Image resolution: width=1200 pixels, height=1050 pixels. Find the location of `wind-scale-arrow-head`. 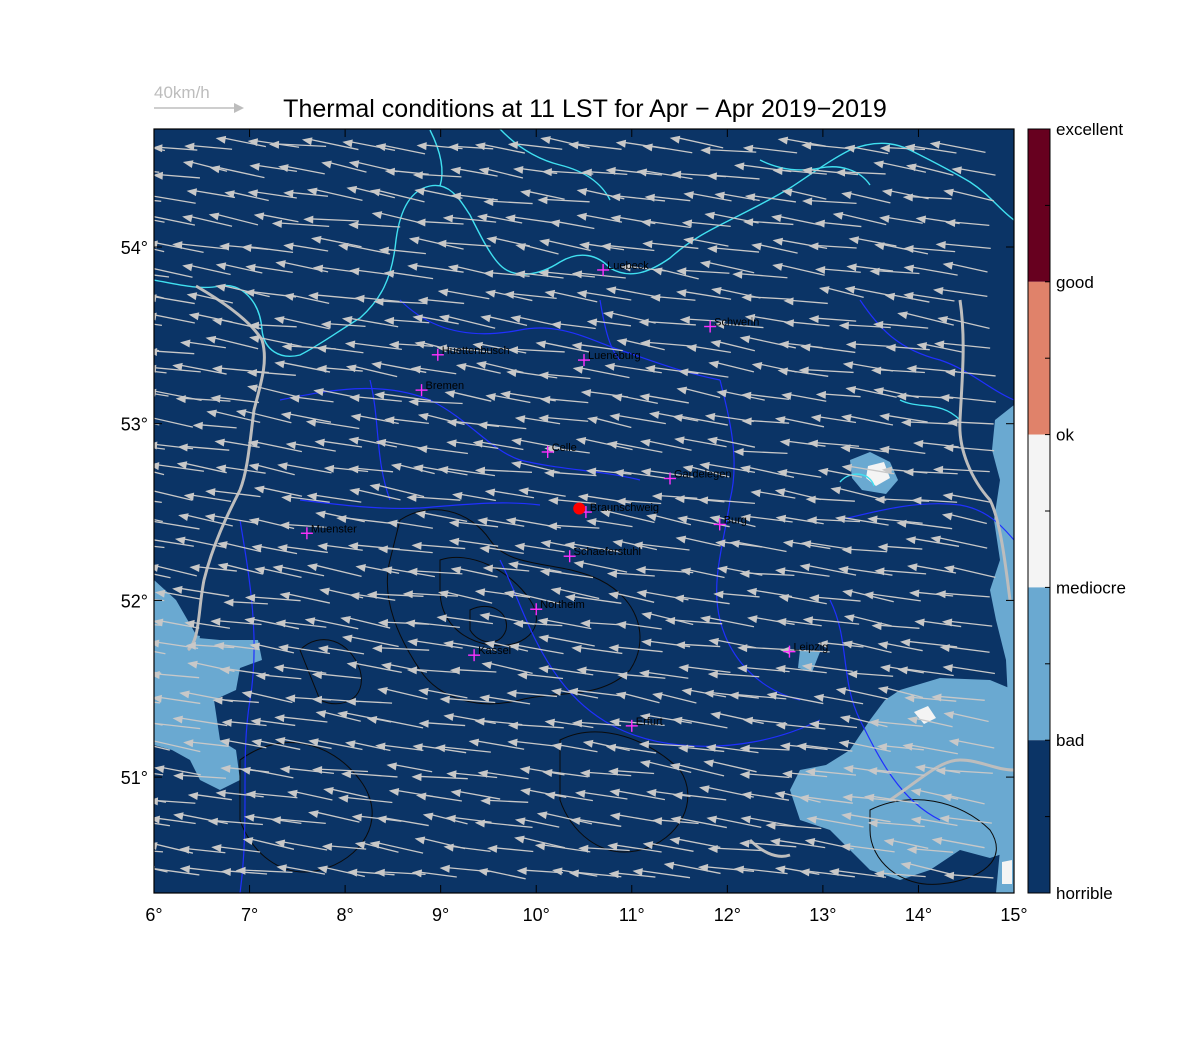

wind-scale-arrow-head is located at coordinates (239, 108).